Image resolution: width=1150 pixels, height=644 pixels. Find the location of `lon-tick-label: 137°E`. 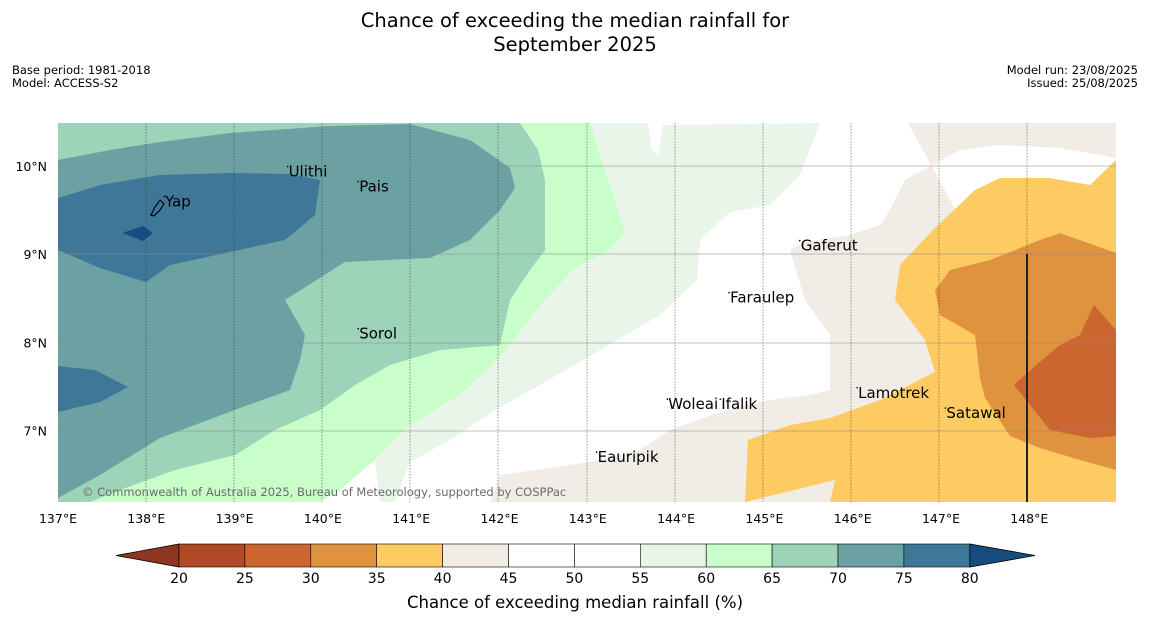

lon-tick-label: 137°E is located at coordinates (58, 518).